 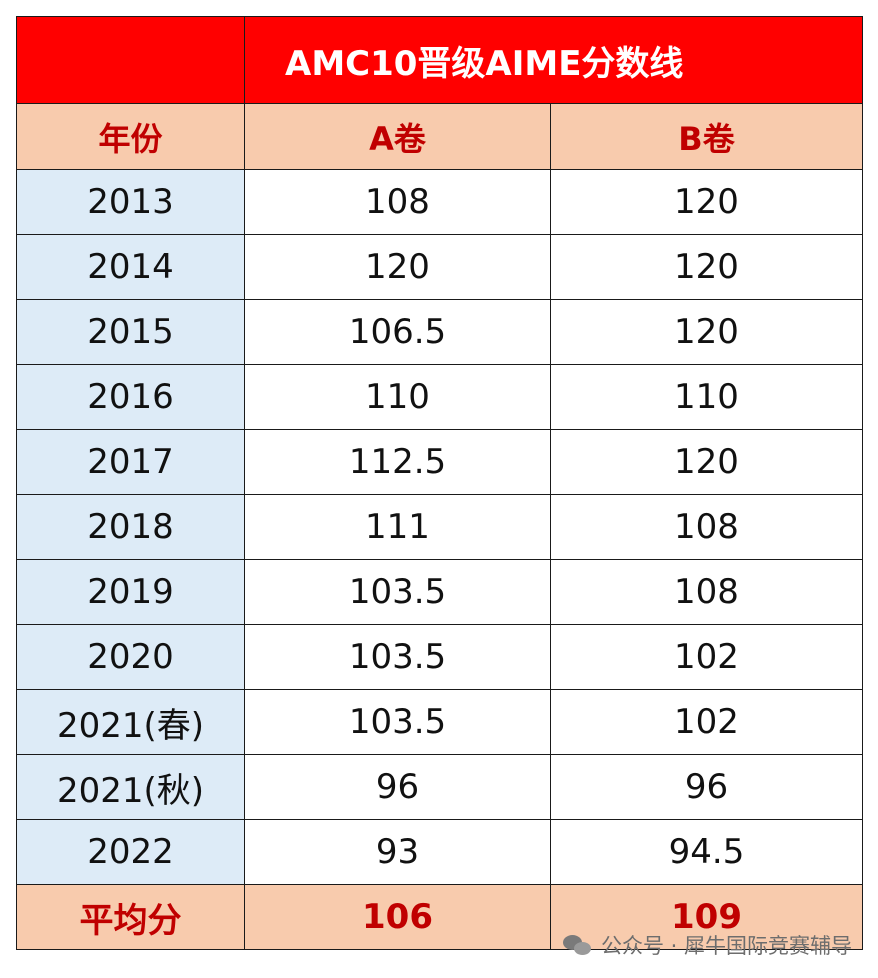 What do you see at coordinates (726, 946) in the screenshot?
I see `watermark-text: 公众号 · 犀牛国际竞赛辅导` at bounding box center [726, 946].